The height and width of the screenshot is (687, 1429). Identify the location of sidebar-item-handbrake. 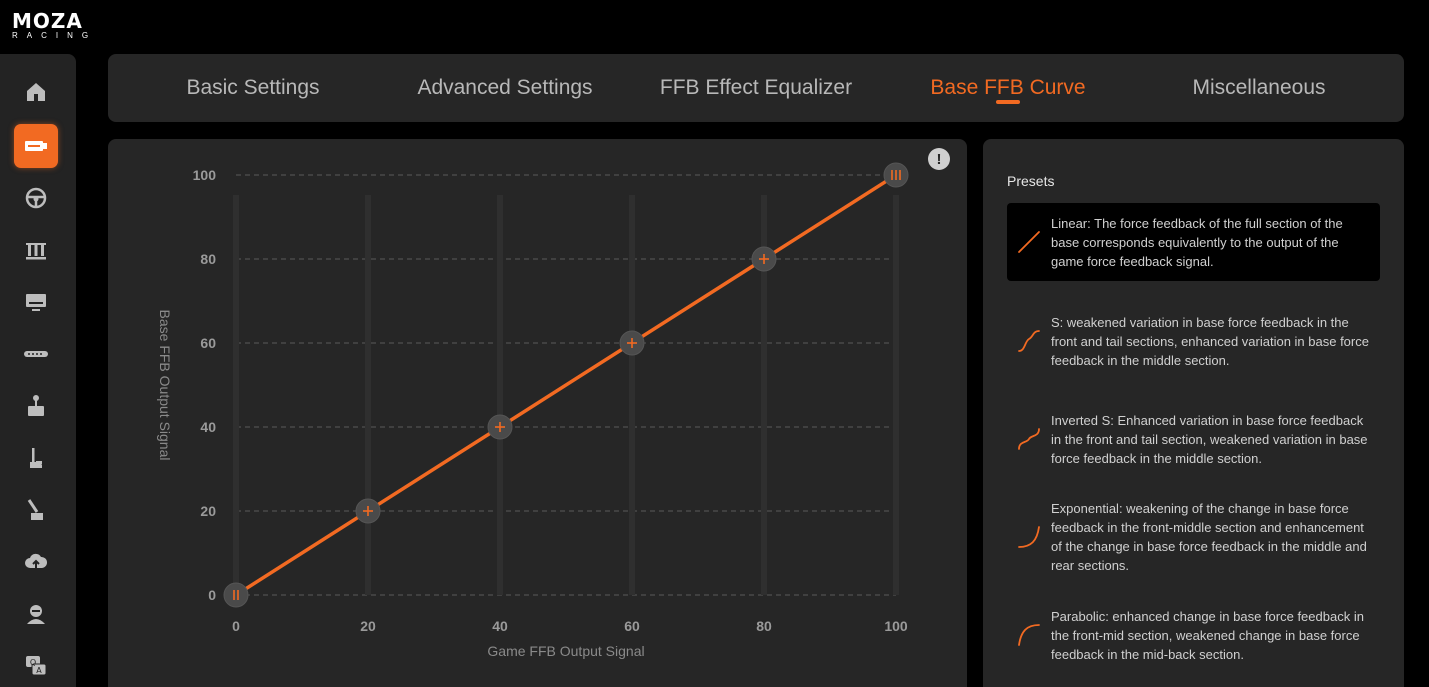
(36, 406).